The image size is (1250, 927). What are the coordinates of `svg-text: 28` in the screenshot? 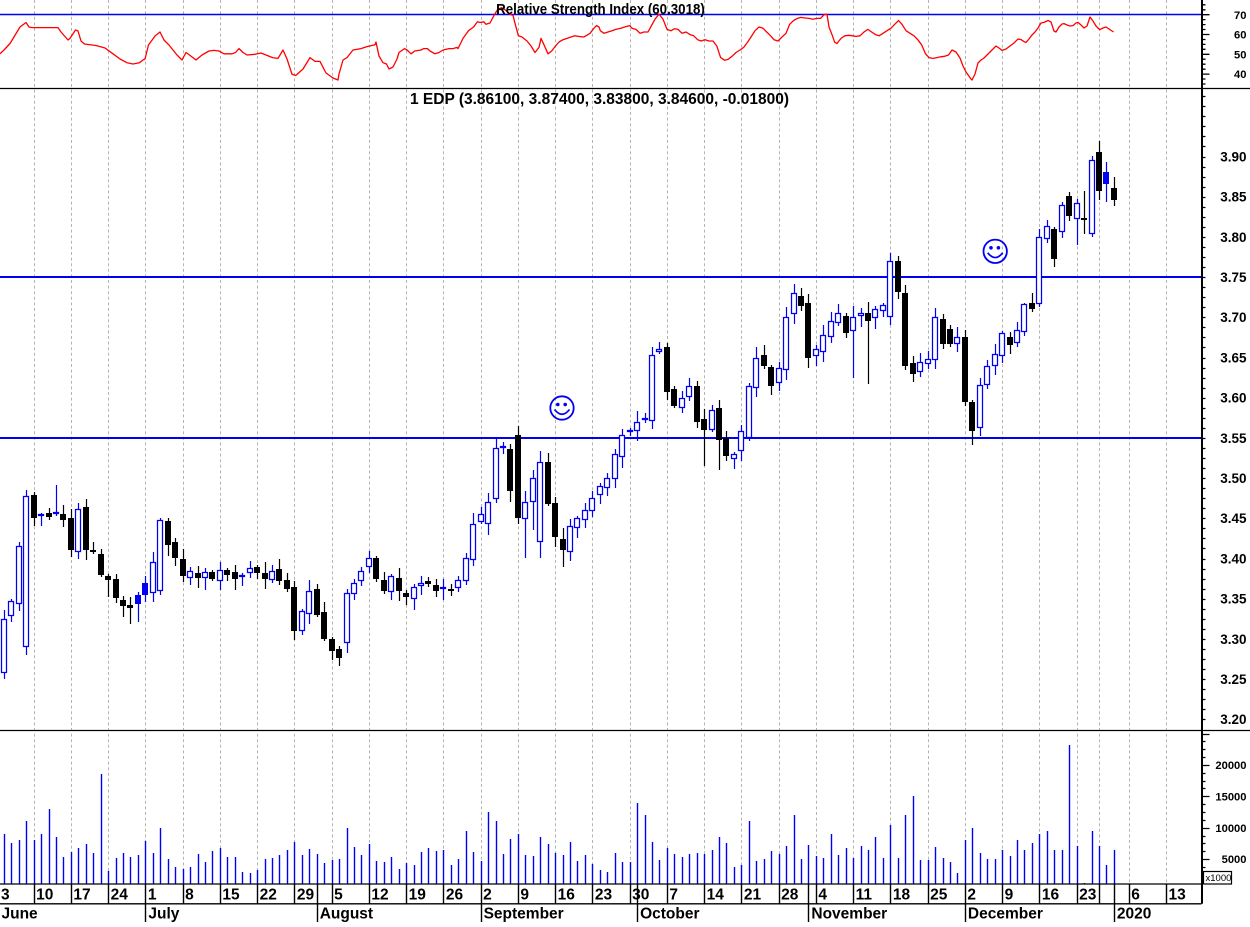 It's located at (790, 895).